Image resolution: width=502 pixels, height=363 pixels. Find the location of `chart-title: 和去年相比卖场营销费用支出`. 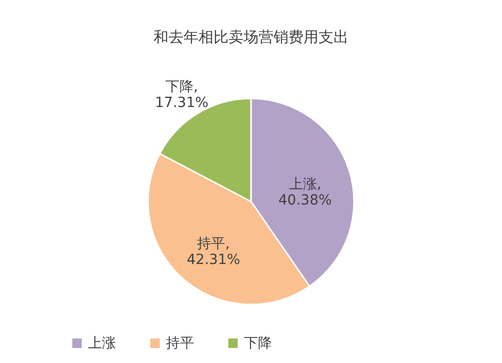

chart-title: 和去年相比卖场营销费用支出 is located at coordinates (251, 37).